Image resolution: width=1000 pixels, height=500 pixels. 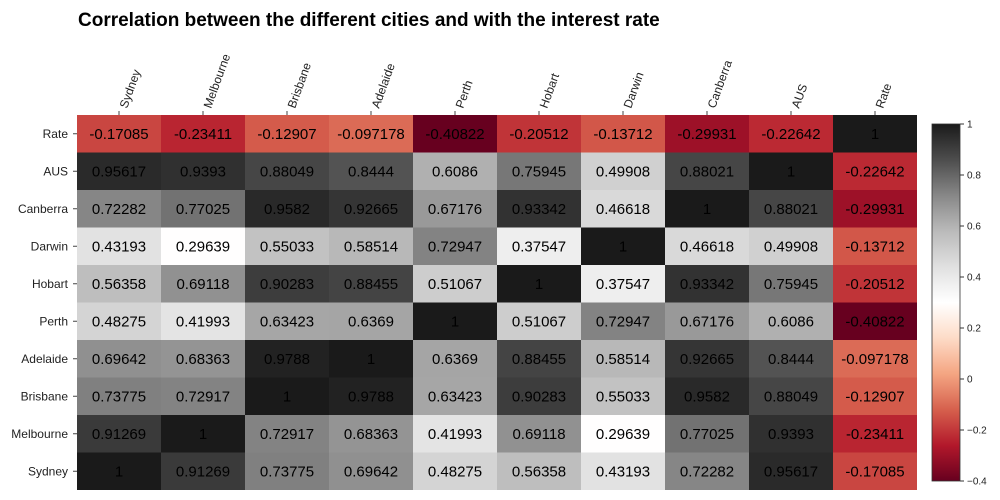 I want to click on cell-label: -0.29931, so click(x=874, y=209).